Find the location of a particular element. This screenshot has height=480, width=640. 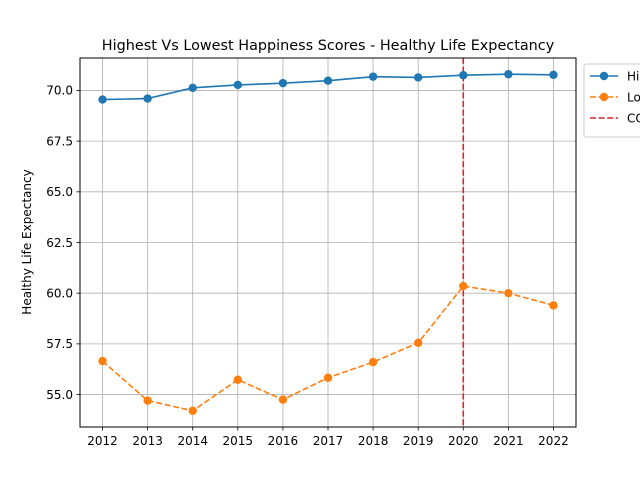

x-tick-label: 2017 is located at coordinates (328, 441).